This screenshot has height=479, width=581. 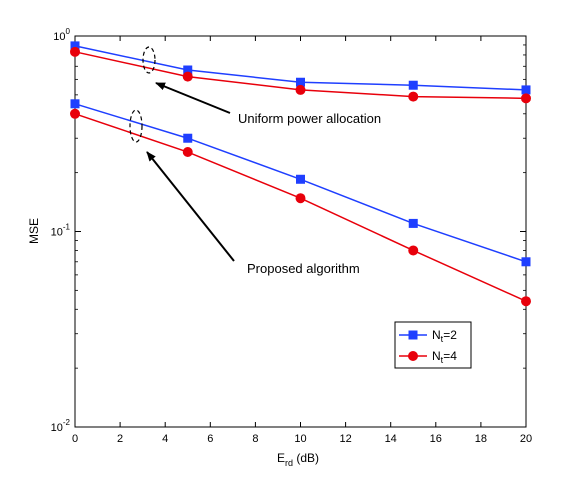 I want to click on y-tick-label-2: 10⁻², so click(x=61, y=426).